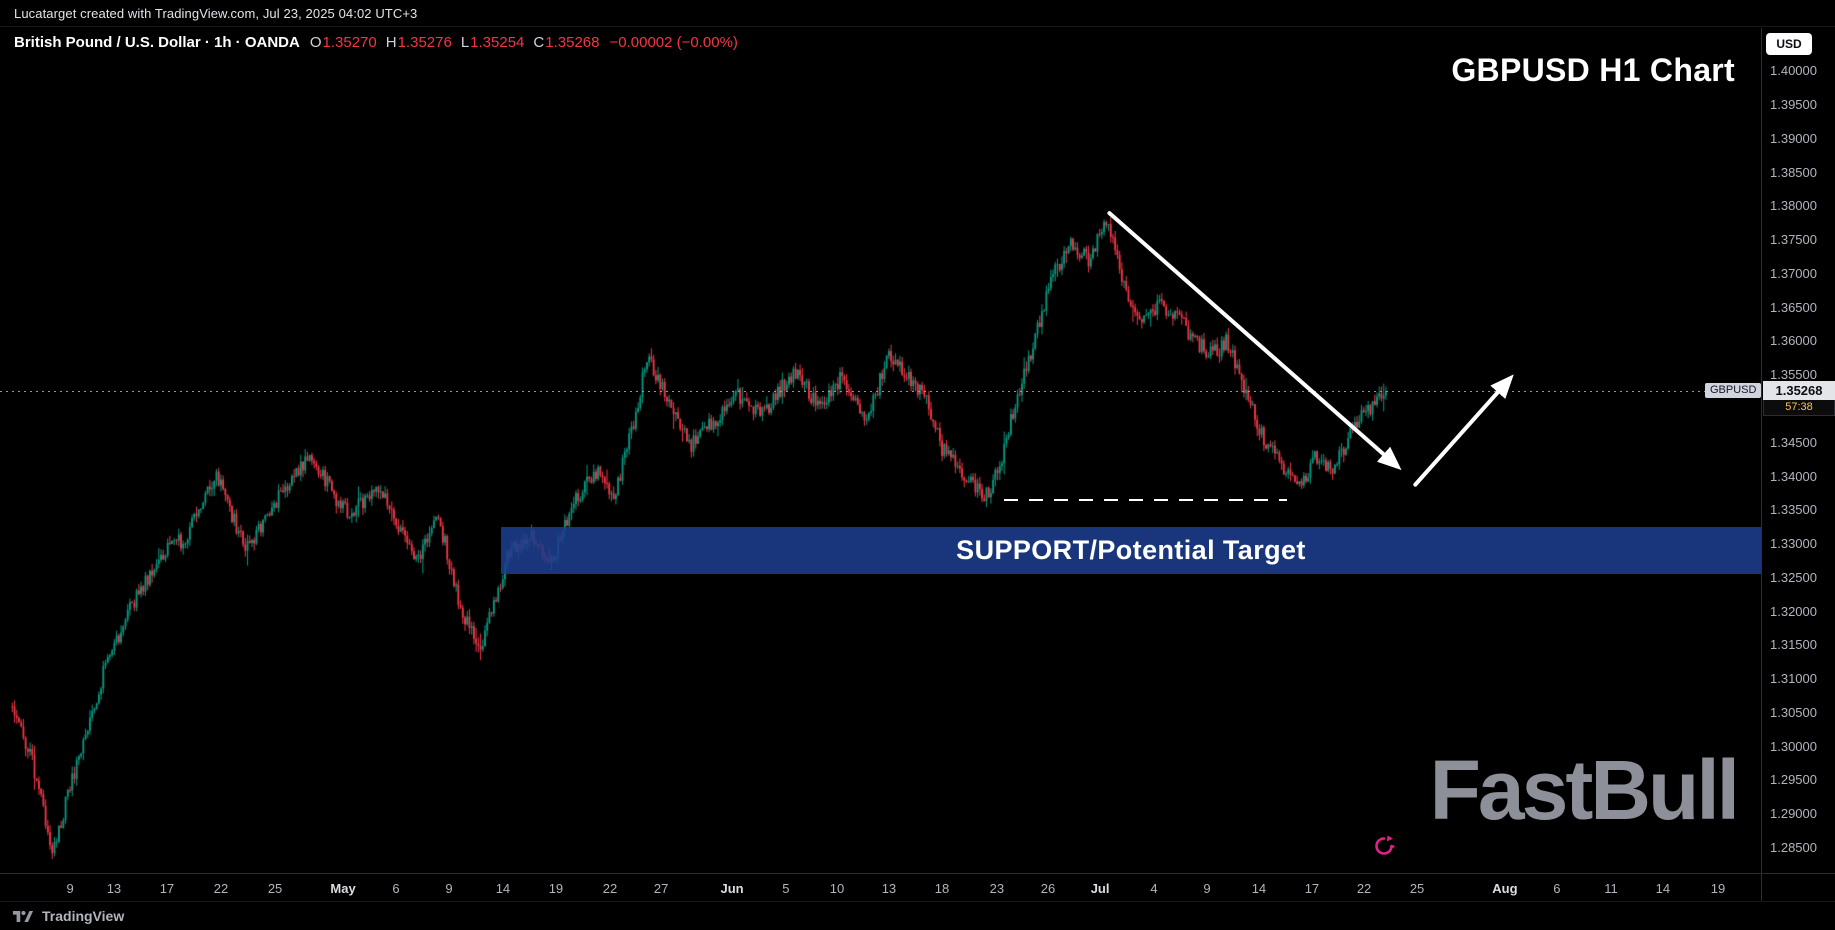 The height and width of the screenshot is (930, 1835). Describe the element at coordinates (1793, 611) in the screenshot. I see `price-tick-label: 1.32000` at that location.